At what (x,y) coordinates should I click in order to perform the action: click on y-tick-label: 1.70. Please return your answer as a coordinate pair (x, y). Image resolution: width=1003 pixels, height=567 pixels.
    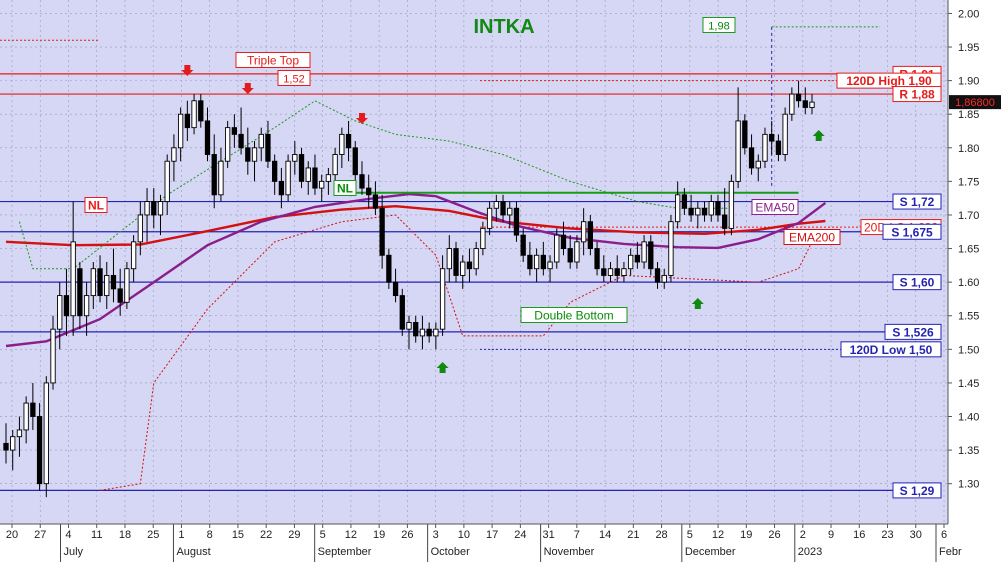
    Looking at the image, I should click on (968, 216).